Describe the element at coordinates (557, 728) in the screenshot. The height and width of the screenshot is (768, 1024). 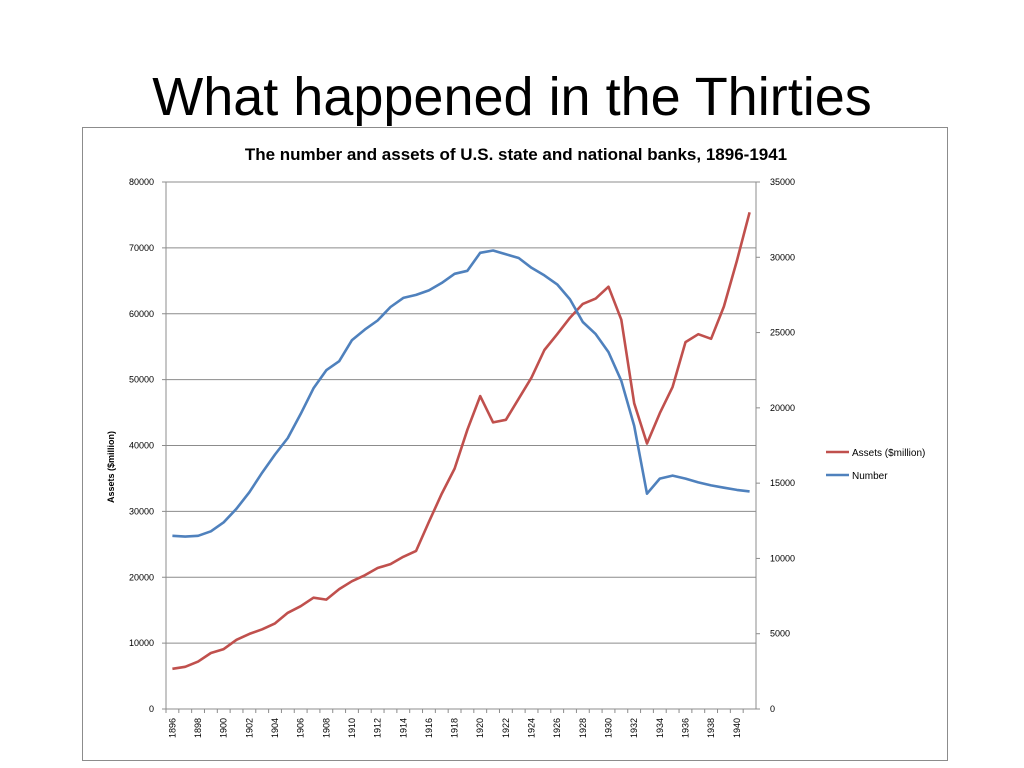
I see `x-tick-label: 1926` at that location.